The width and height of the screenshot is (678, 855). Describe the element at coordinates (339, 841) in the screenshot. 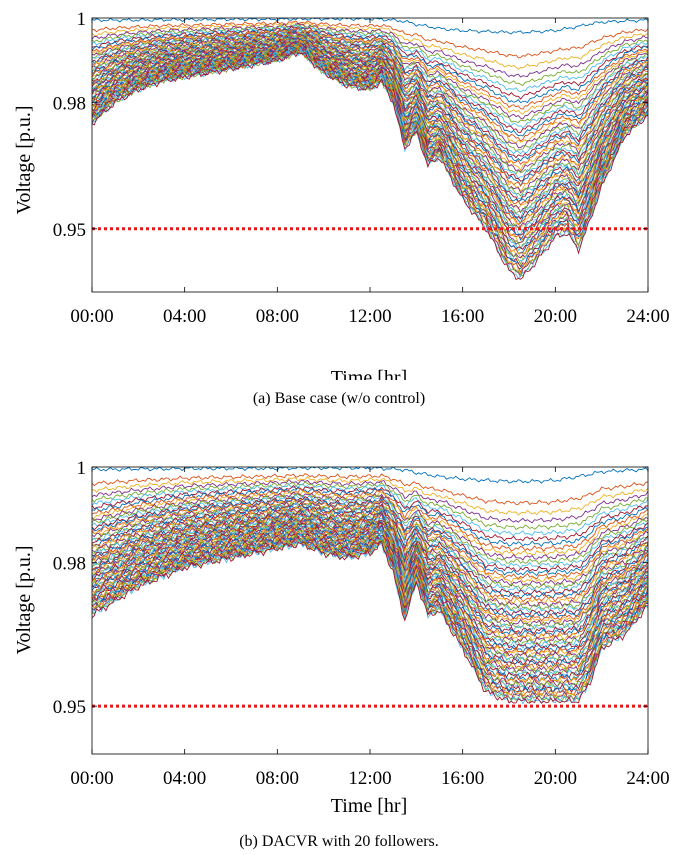

I see `caption-b: (b) DACVR with 20 followers.` at that location.